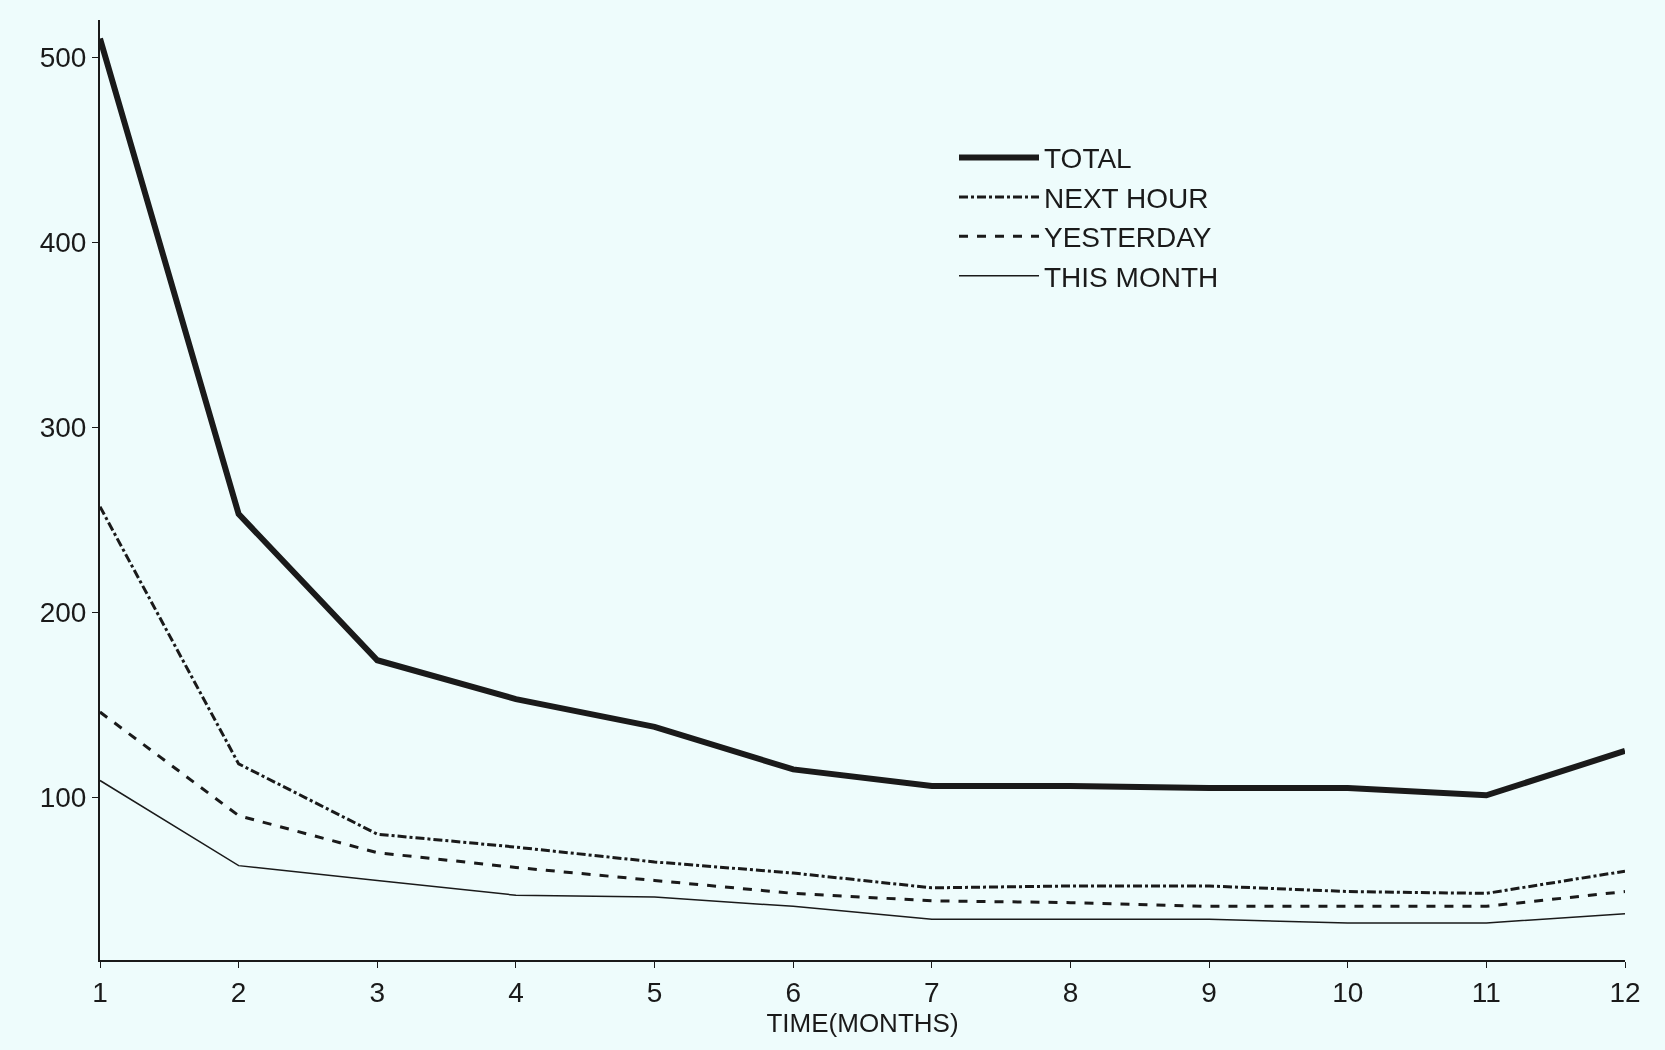 The width and height of the screenshot is (1665, 1050). What do you see at coordinates (238, 992) in the screenshot?
I see `x-tick-label: 2` at bounding box center [238, 992].